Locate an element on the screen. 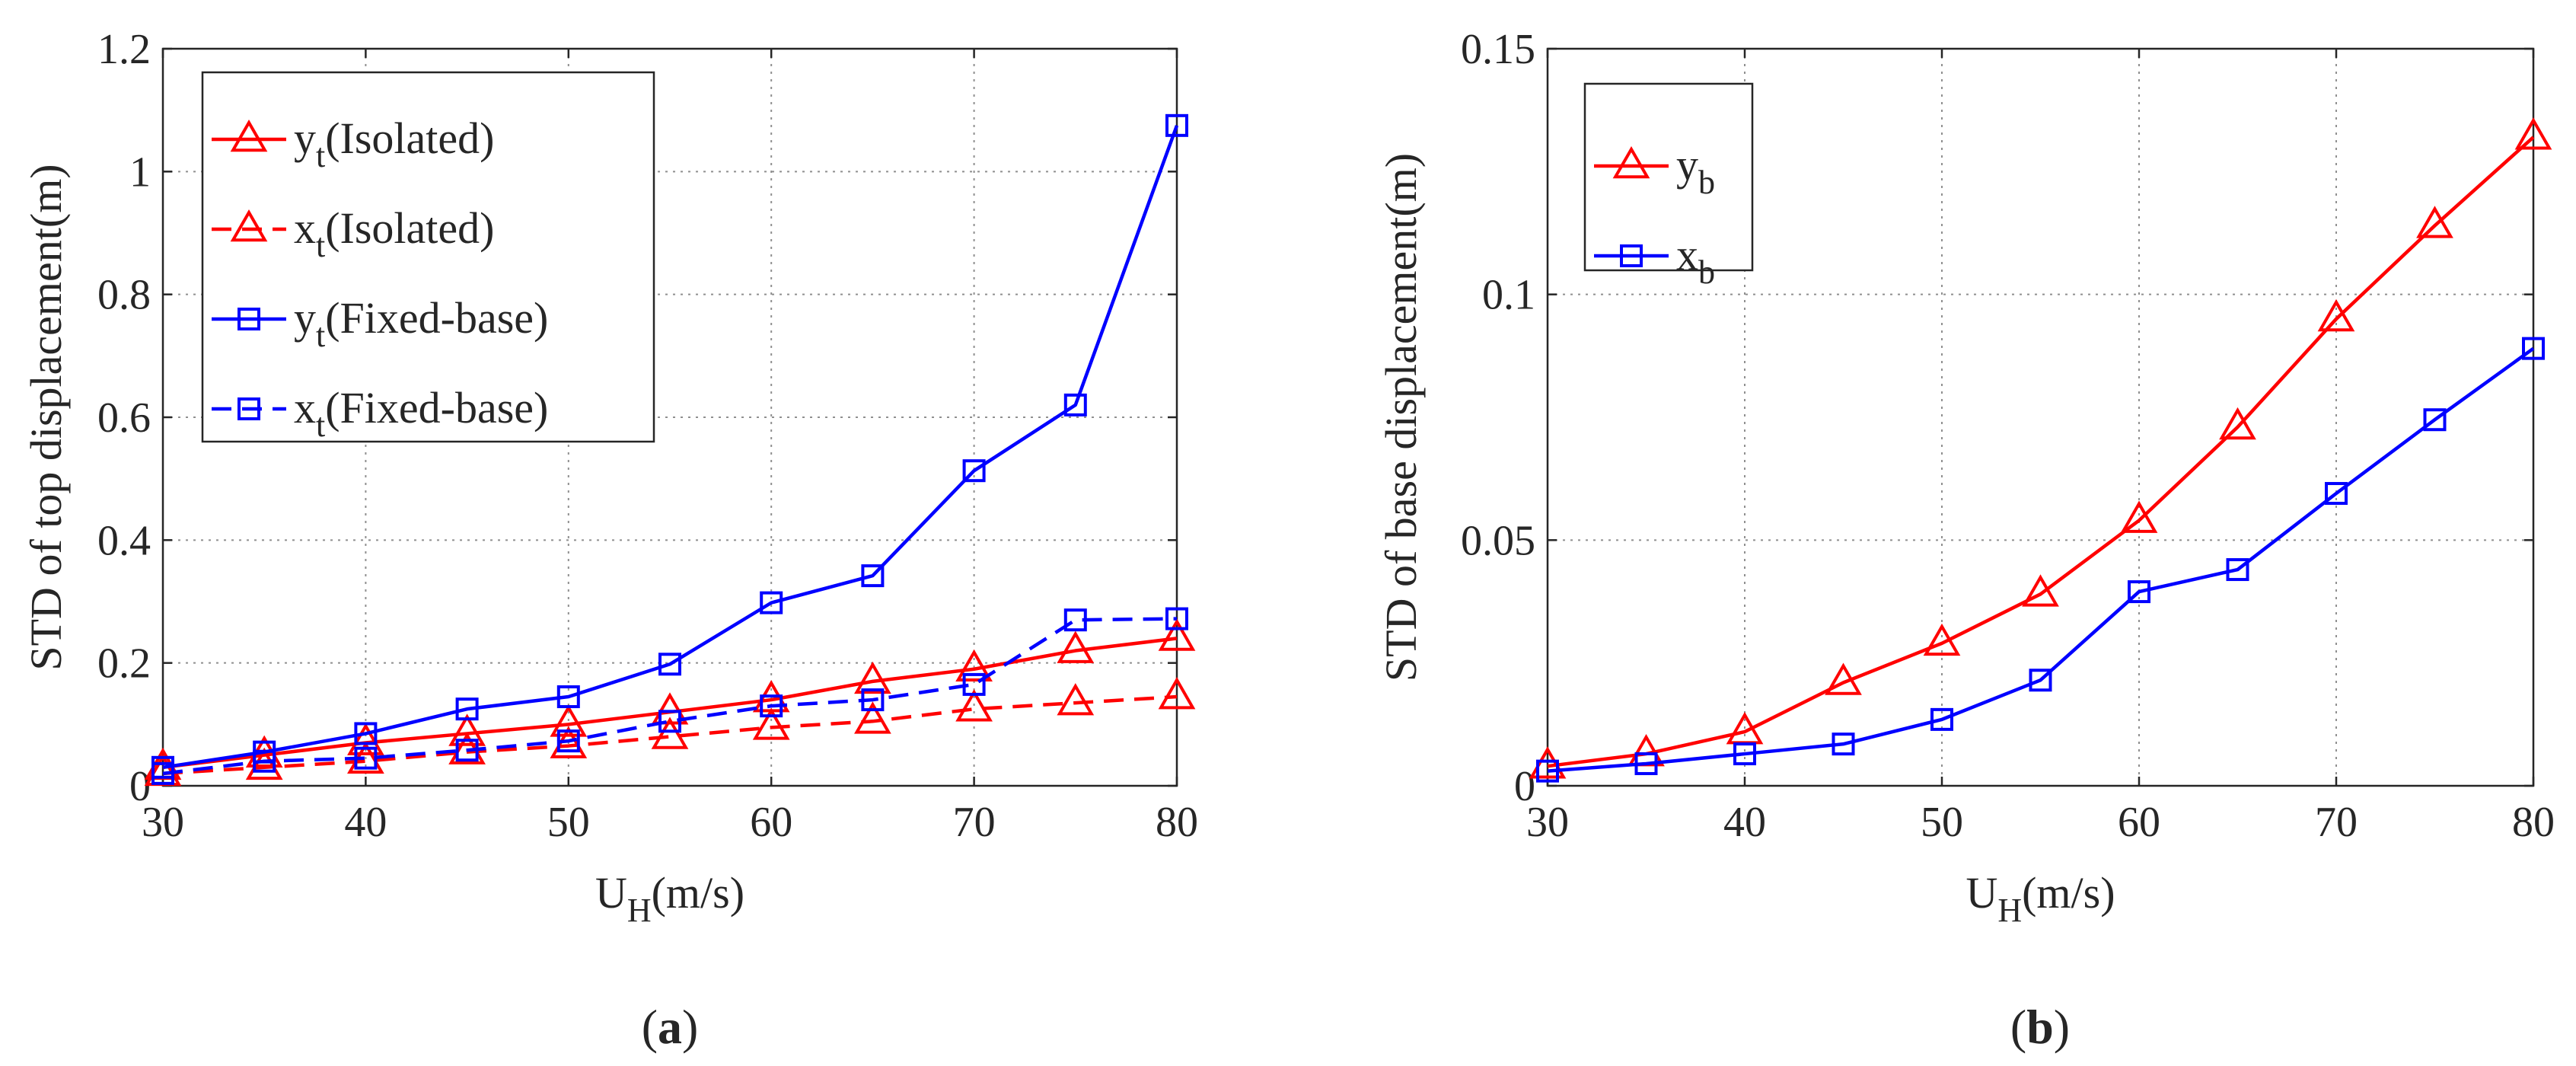 Image resolution: width=2576 pixels, height=1066 pixels. y-tick-label: 1.2 is located at coordinates (124, 49).